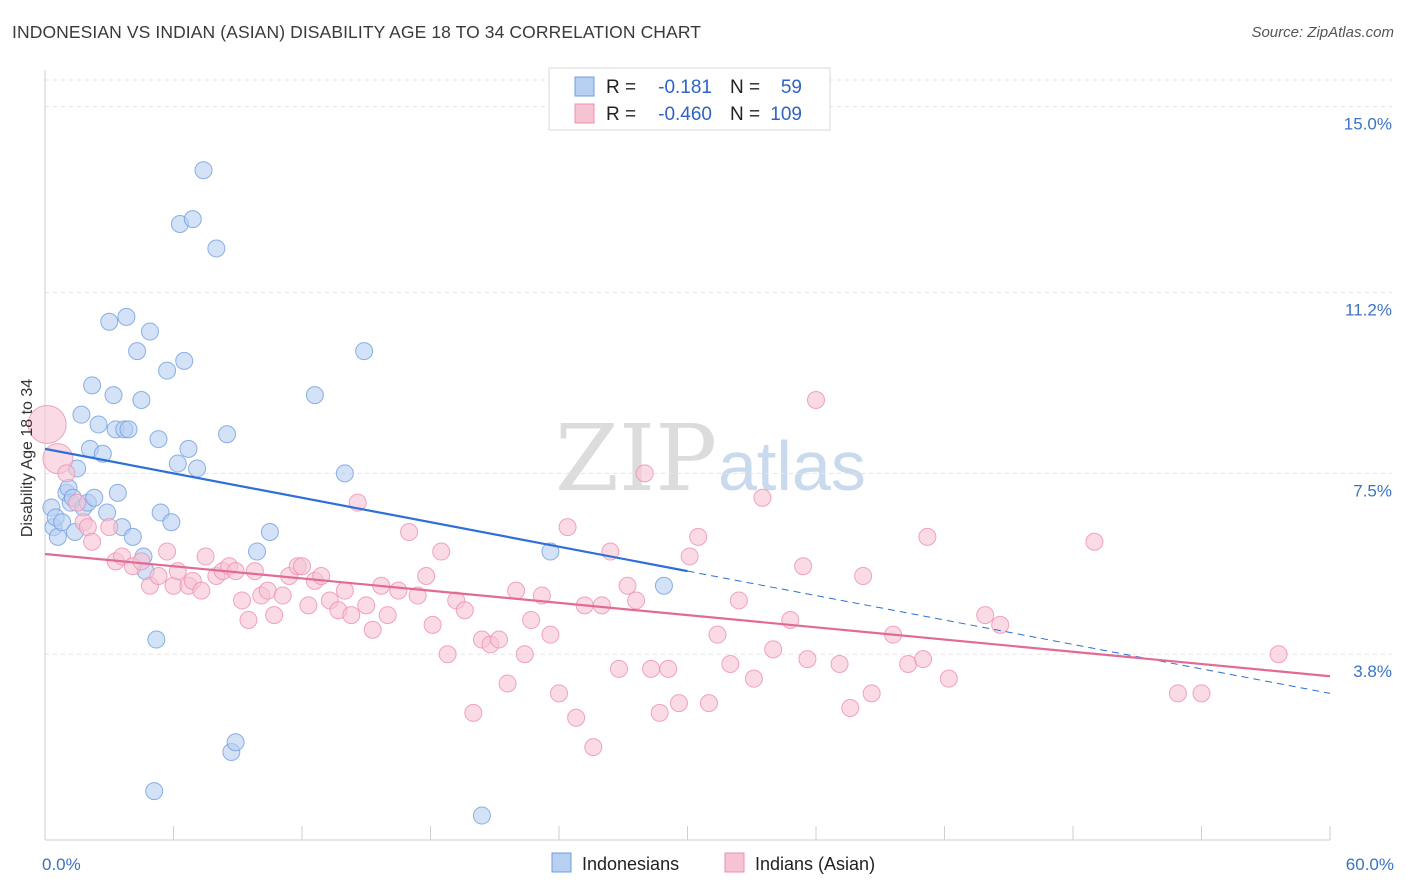 The height and width of the screenshot is (892, 1406). What do you see at coordinates (1368, 309) in the screenshot?
I see `y-tick-label: 11.2%` at bounding box center [1368, 309].